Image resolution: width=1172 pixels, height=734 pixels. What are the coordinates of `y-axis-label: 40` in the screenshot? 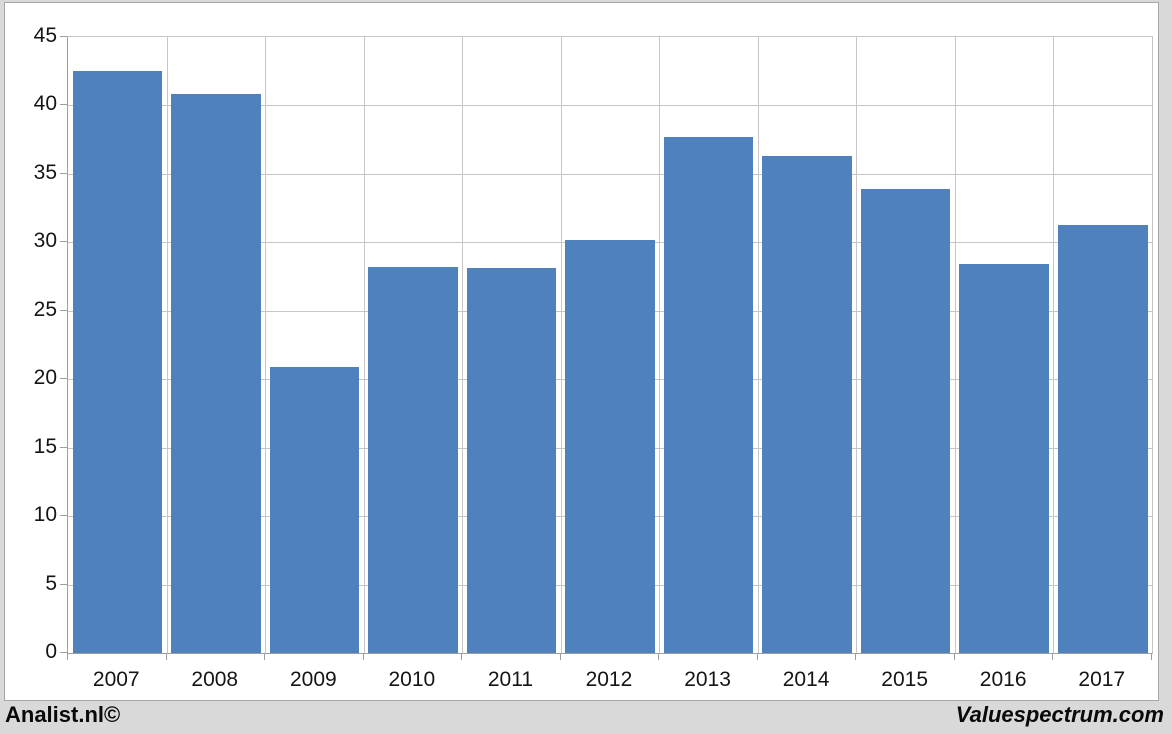 It's located at (45, 103).